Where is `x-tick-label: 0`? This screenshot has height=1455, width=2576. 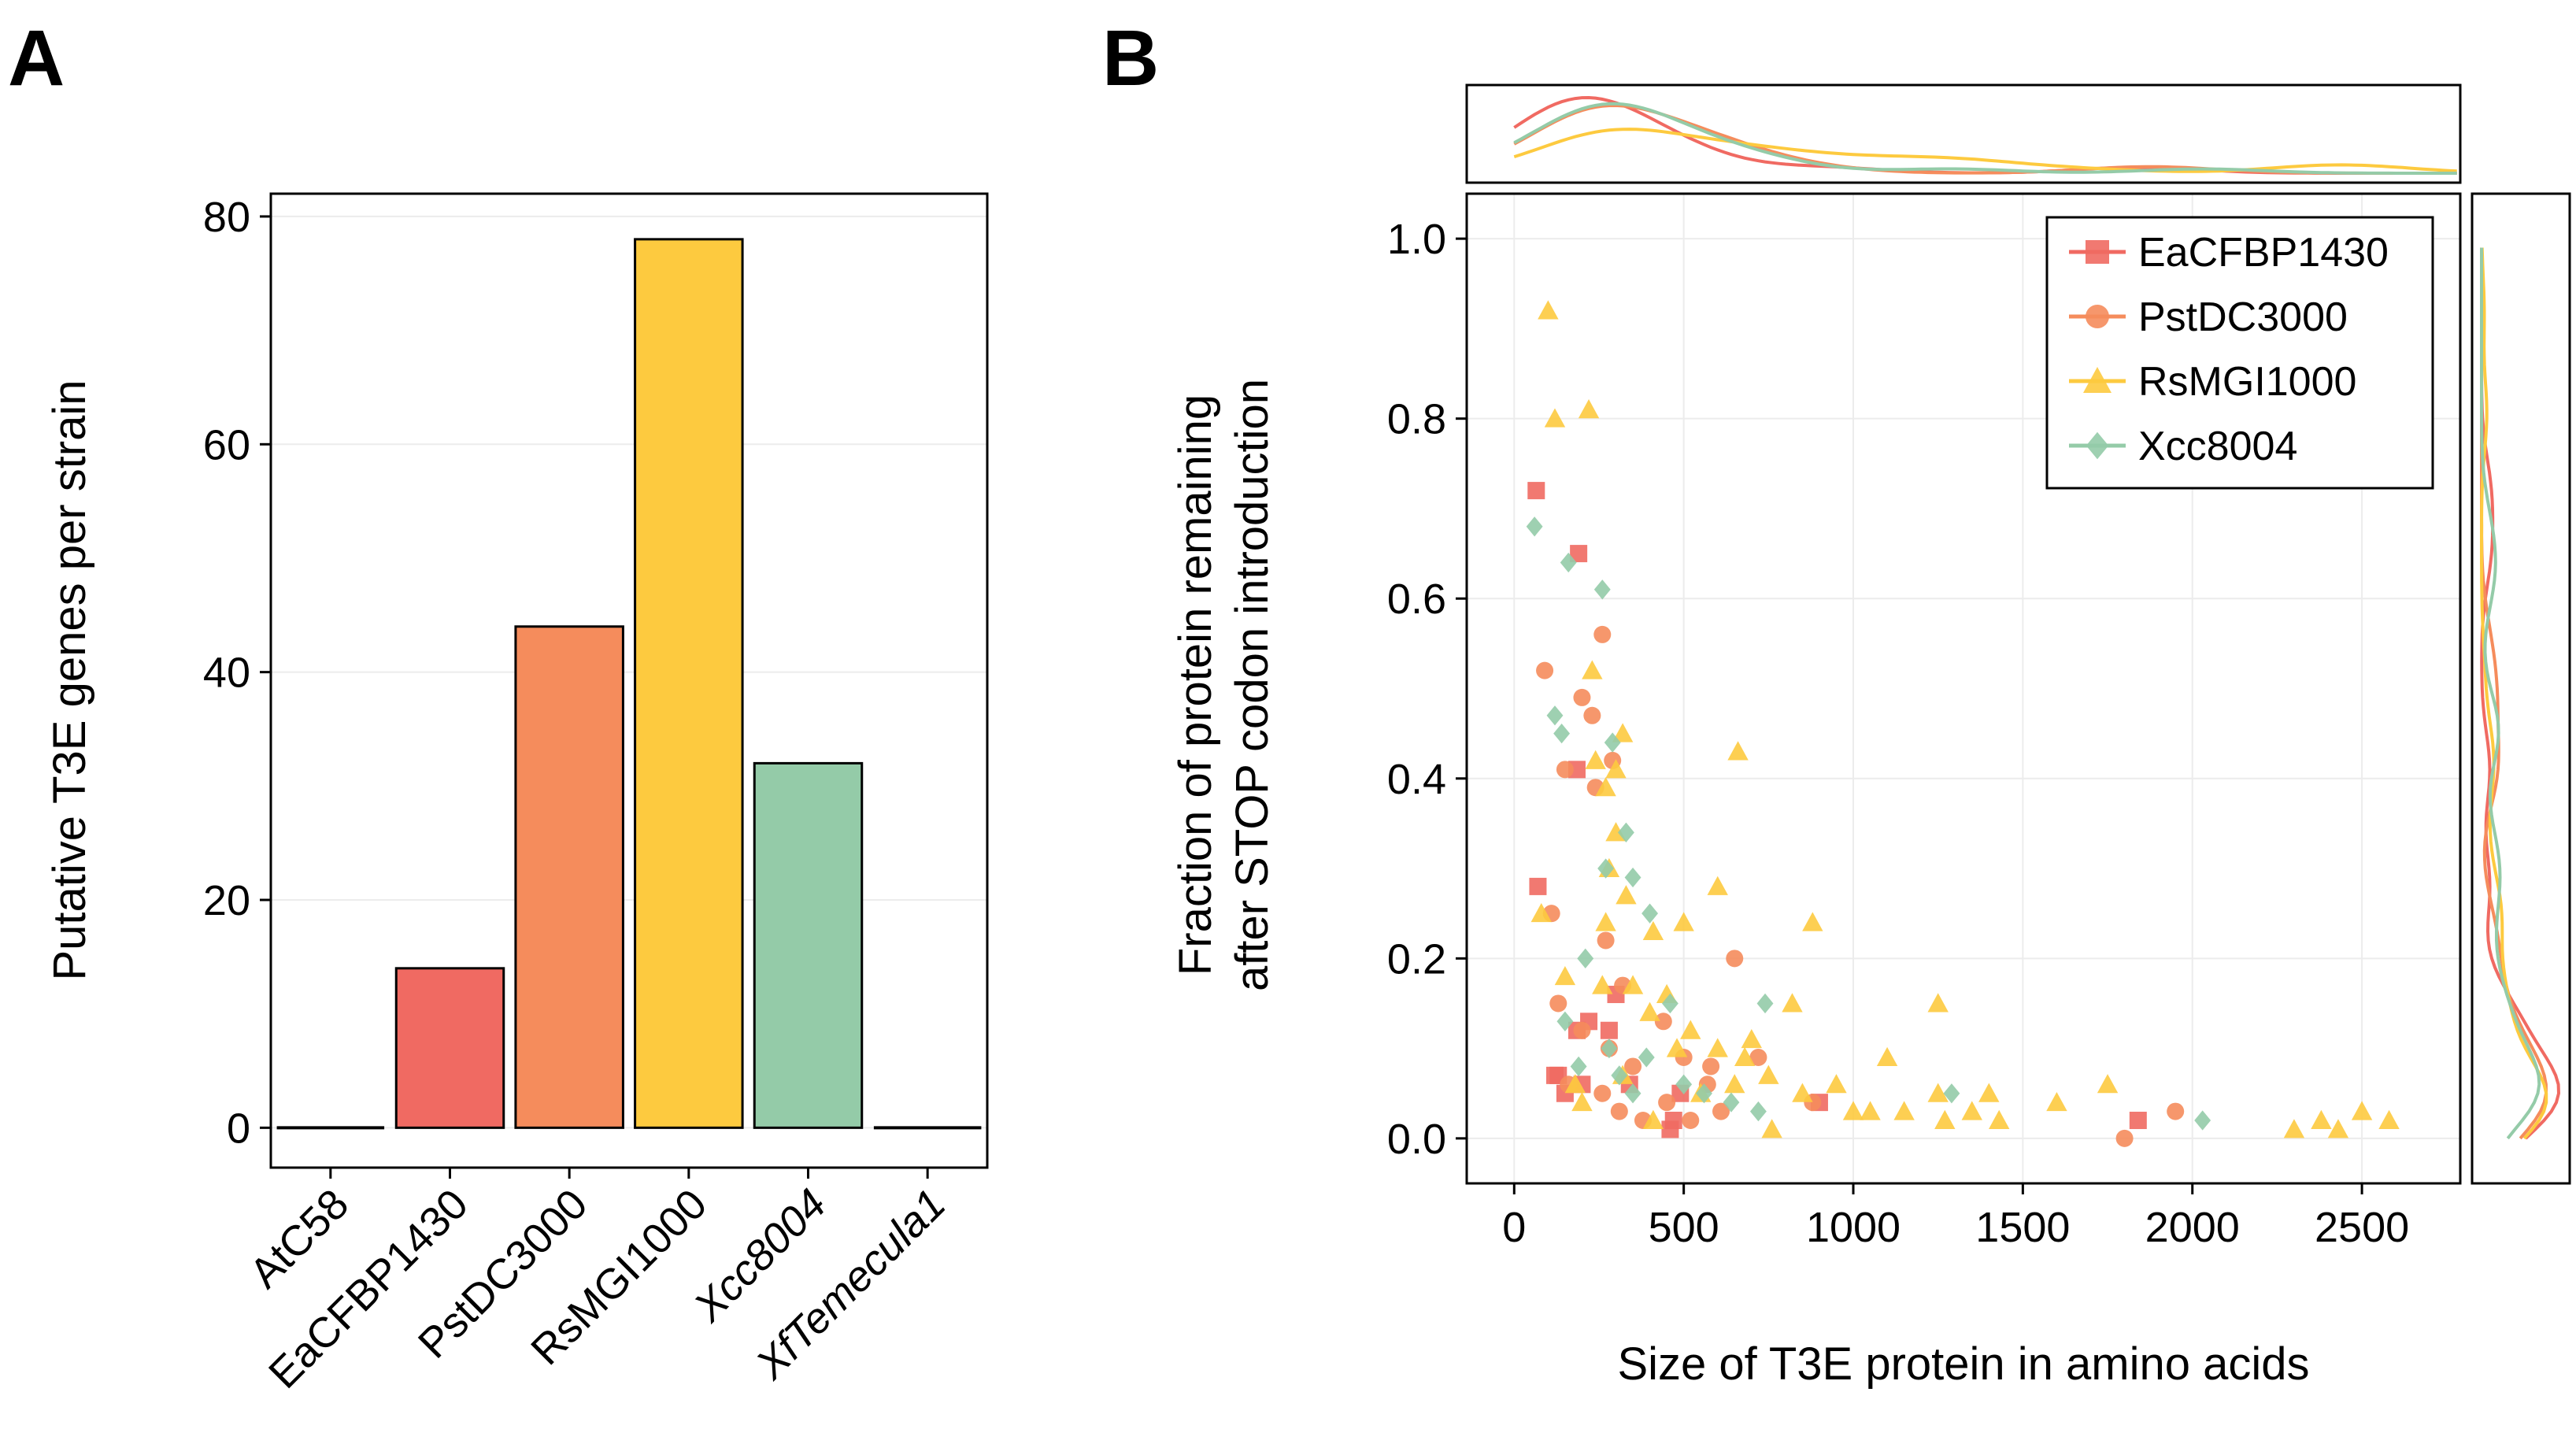 x-tick-label: 0 is located at coordinates (1514, 1227).